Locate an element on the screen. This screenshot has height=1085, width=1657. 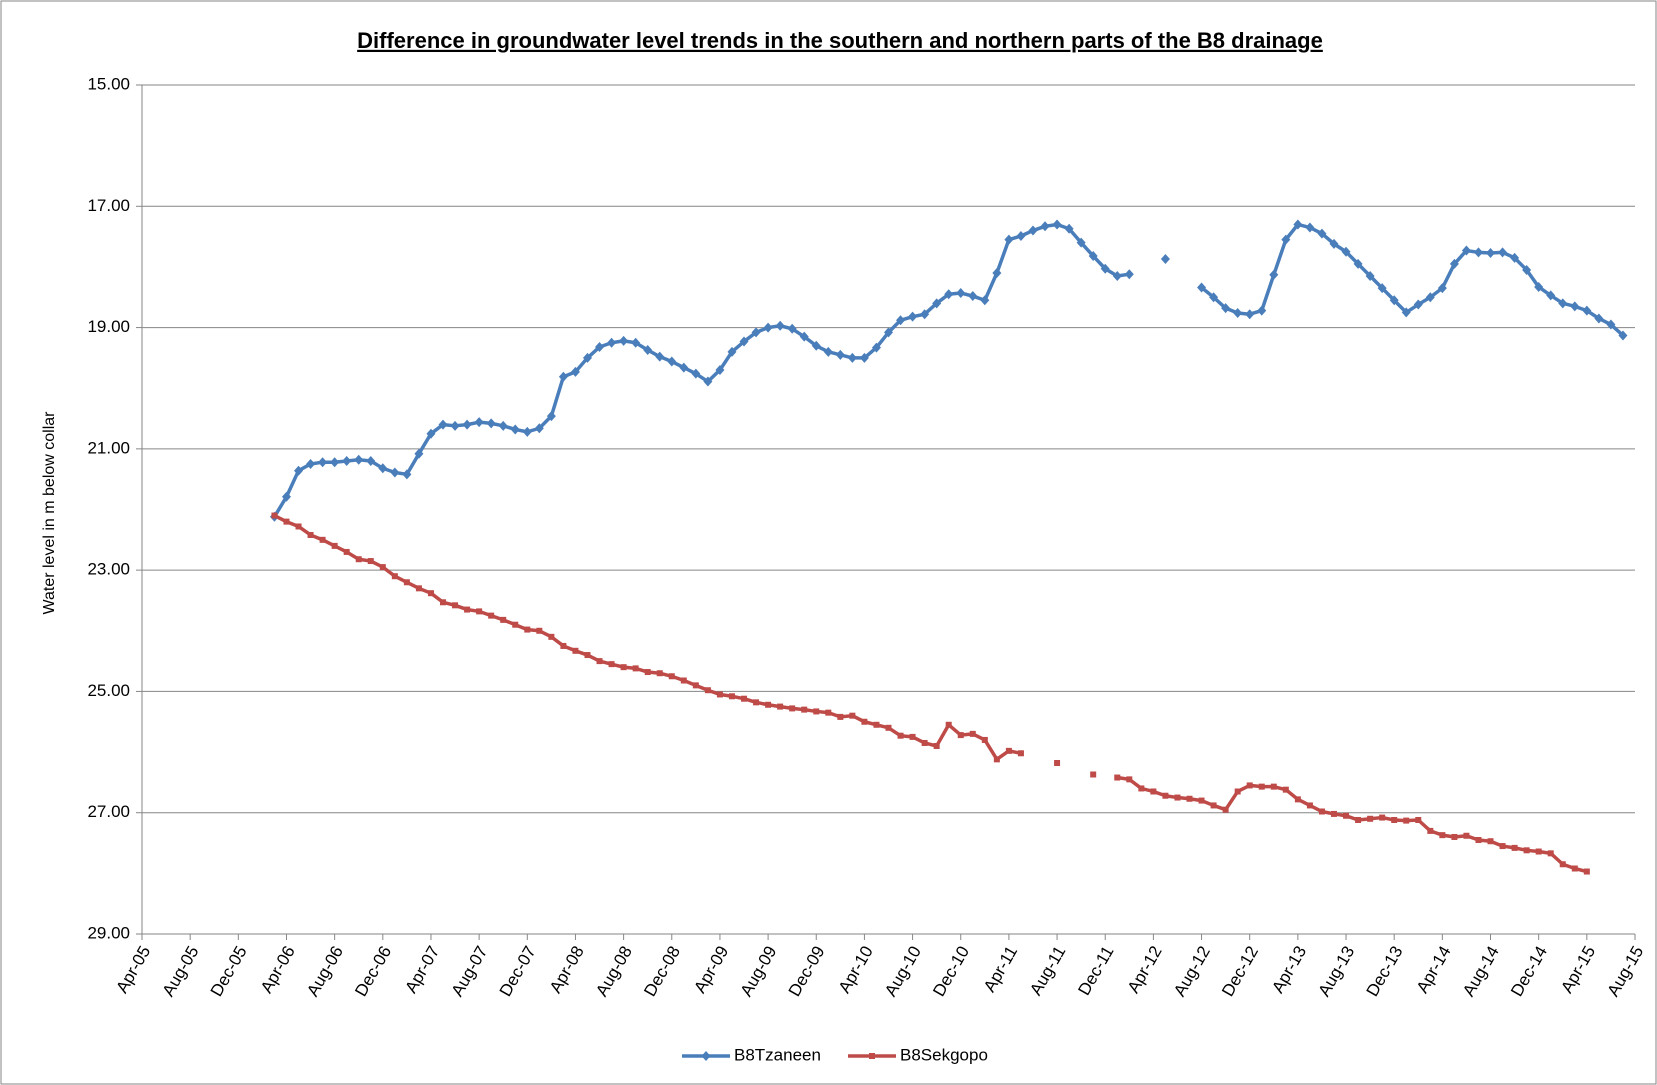
y-tick-label: 15.00 is located at coordinates (108, 83).